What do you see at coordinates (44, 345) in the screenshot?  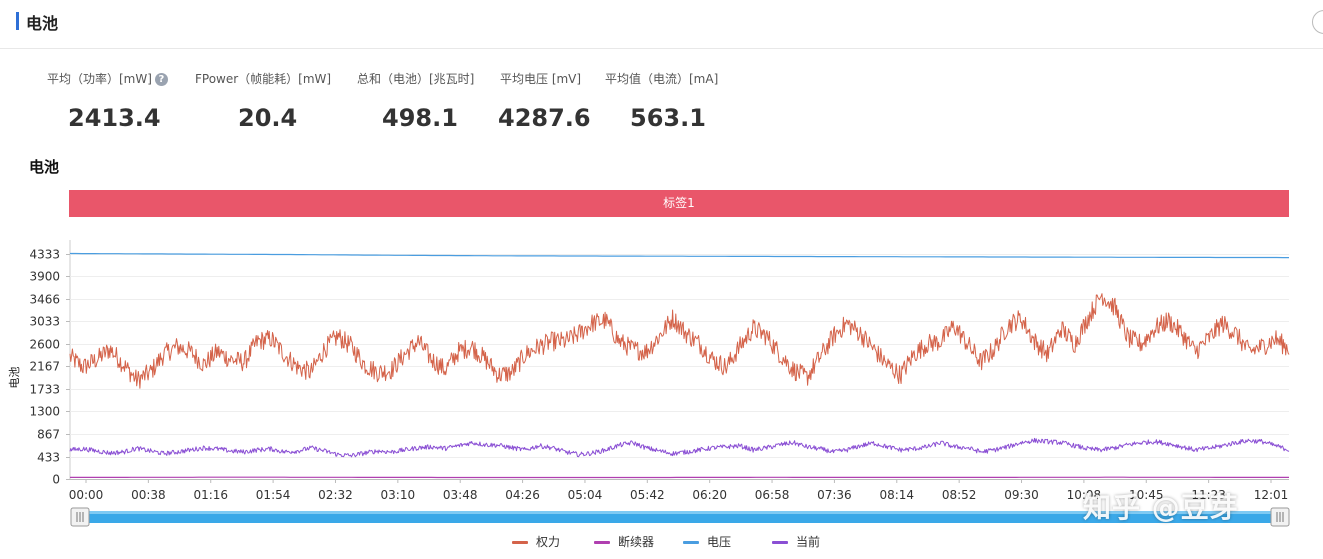 I see `y-tick-label: 2600` at bounding box center [44, 345].